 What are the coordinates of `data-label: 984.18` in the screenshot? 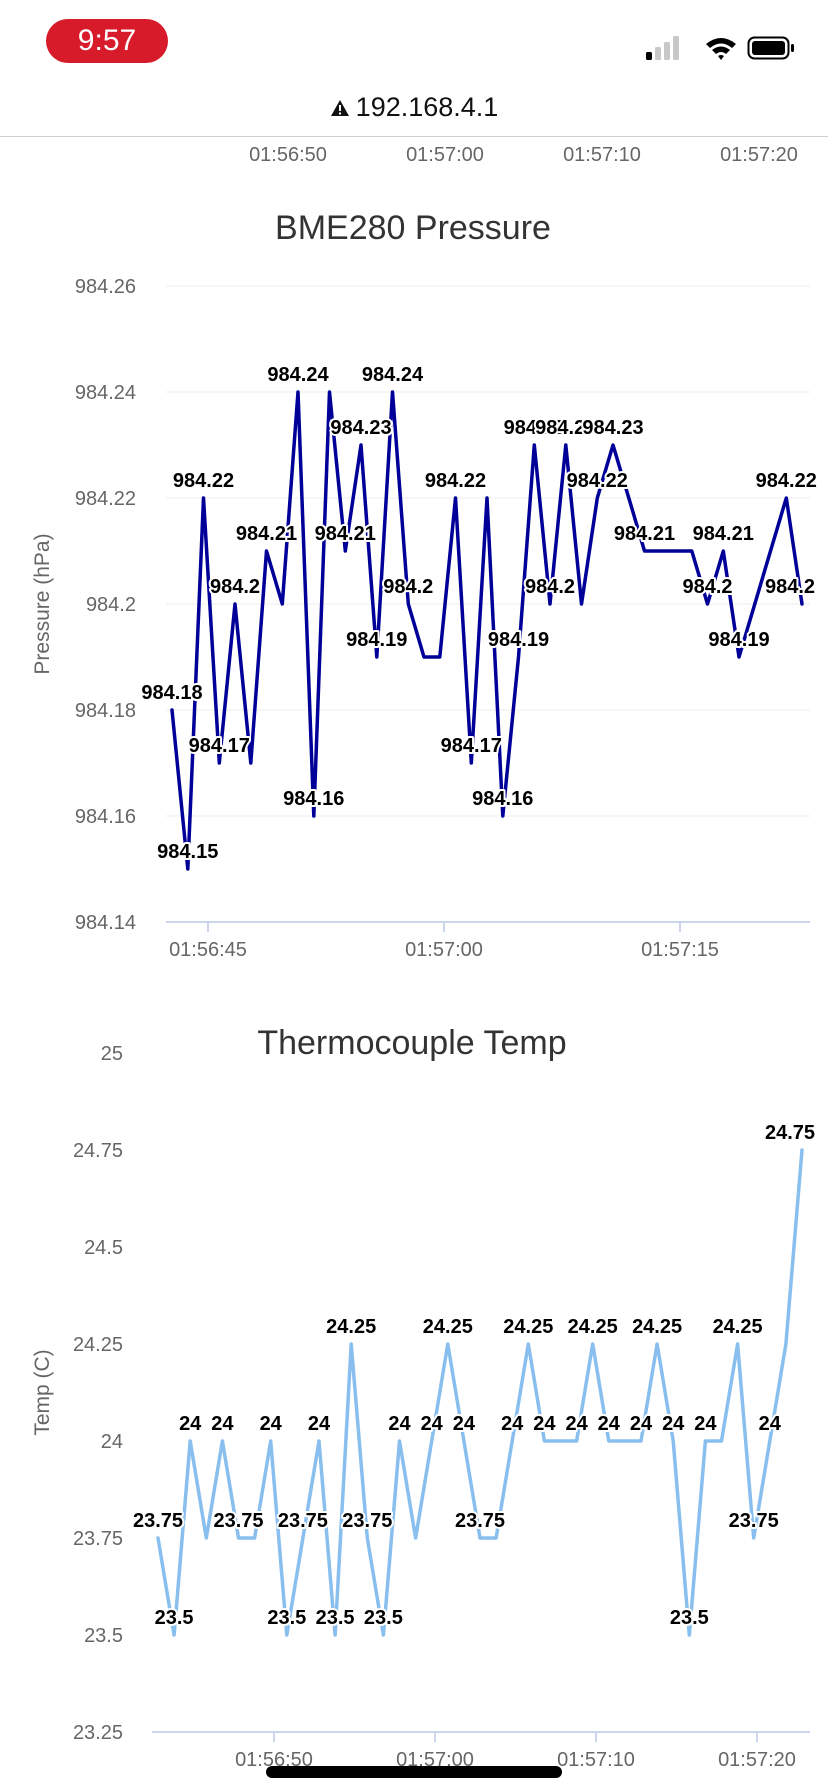 It's located at (171, 693).